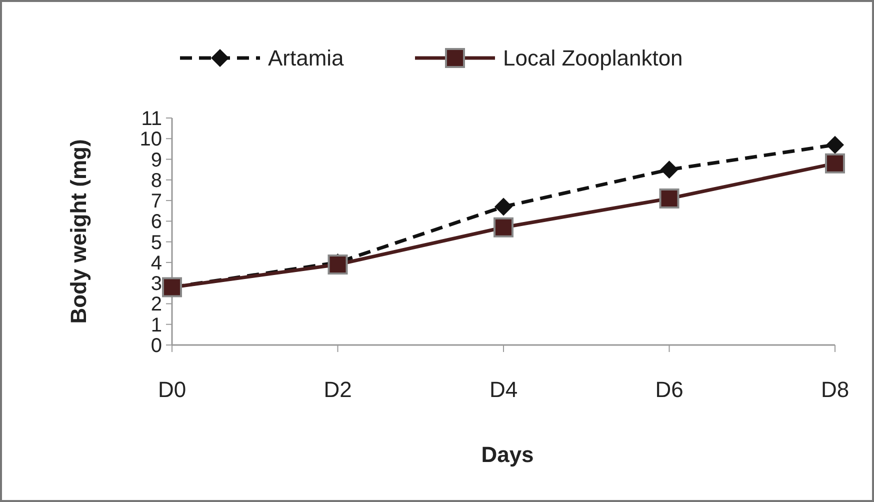 Image resolution: width=874 pixels, height=502 pixels. I want to click on y-tick-label: 3, so click(156, 284).